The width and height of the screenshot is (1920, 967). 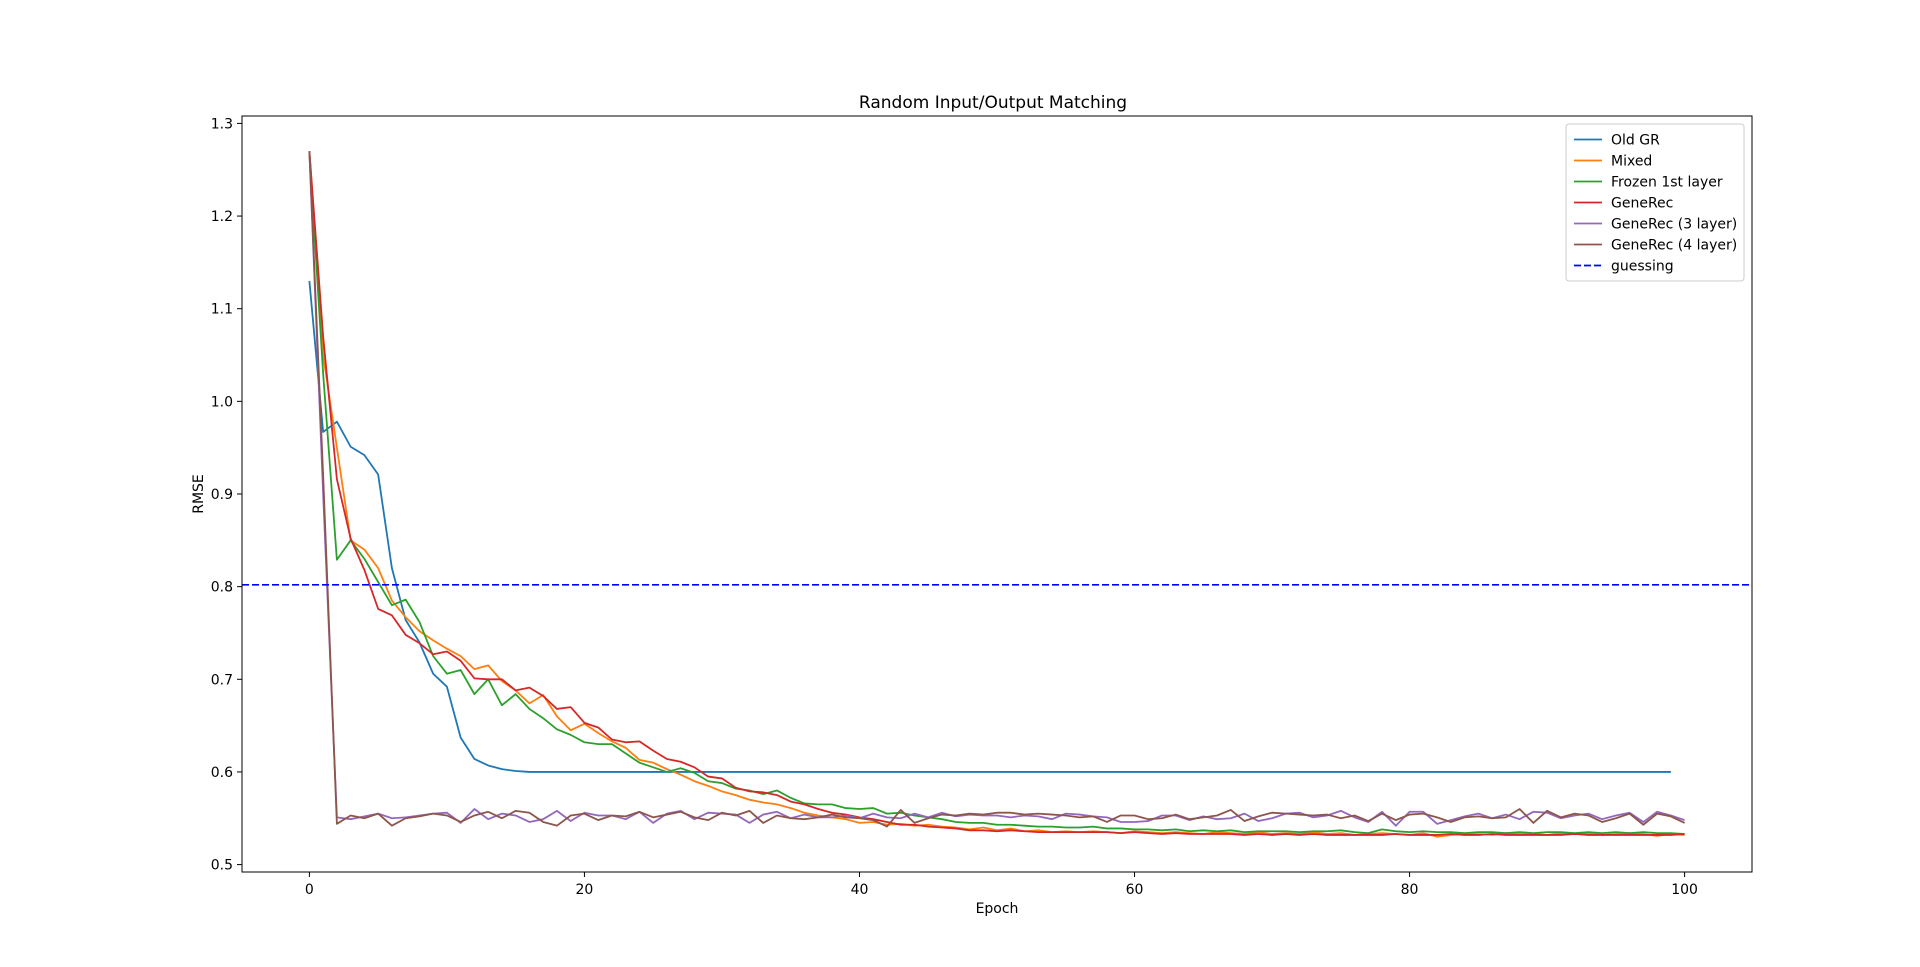 I want to click on y-tick-label: 0.5, so click(x=222, y=866).